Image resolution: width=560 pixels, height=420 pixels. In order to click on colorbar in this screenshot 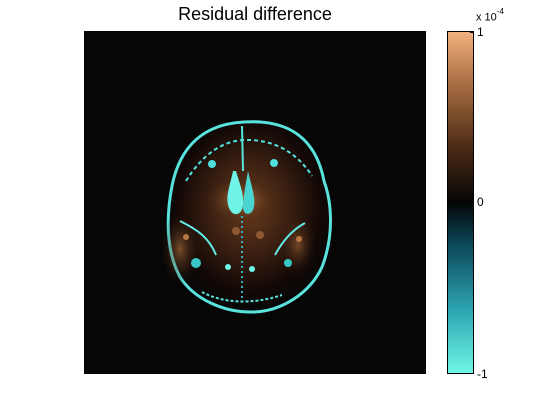, I will do `click(460, 202)`.